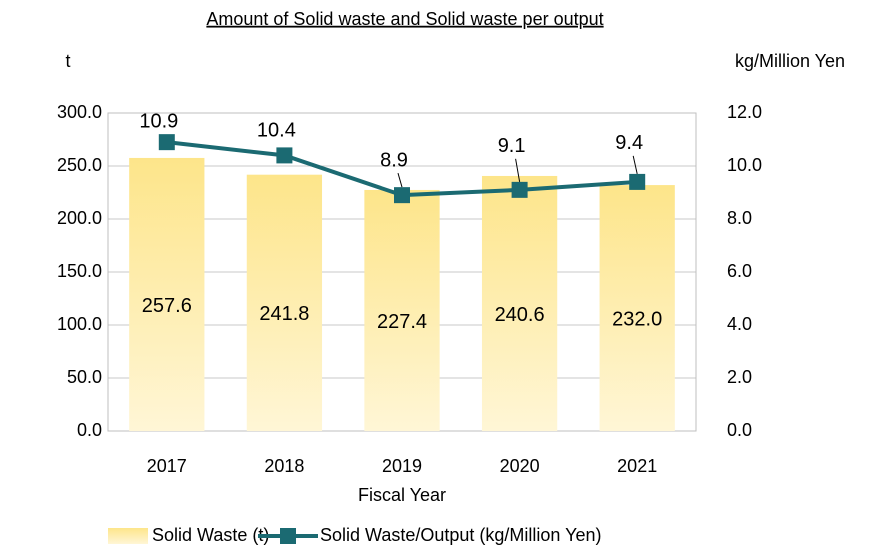 This screenshot has height=547, width=874. What do you see at coordinates (629, 143) in the screenshot?
I see `data-label: 9.4` at bounding box center [629, 143].